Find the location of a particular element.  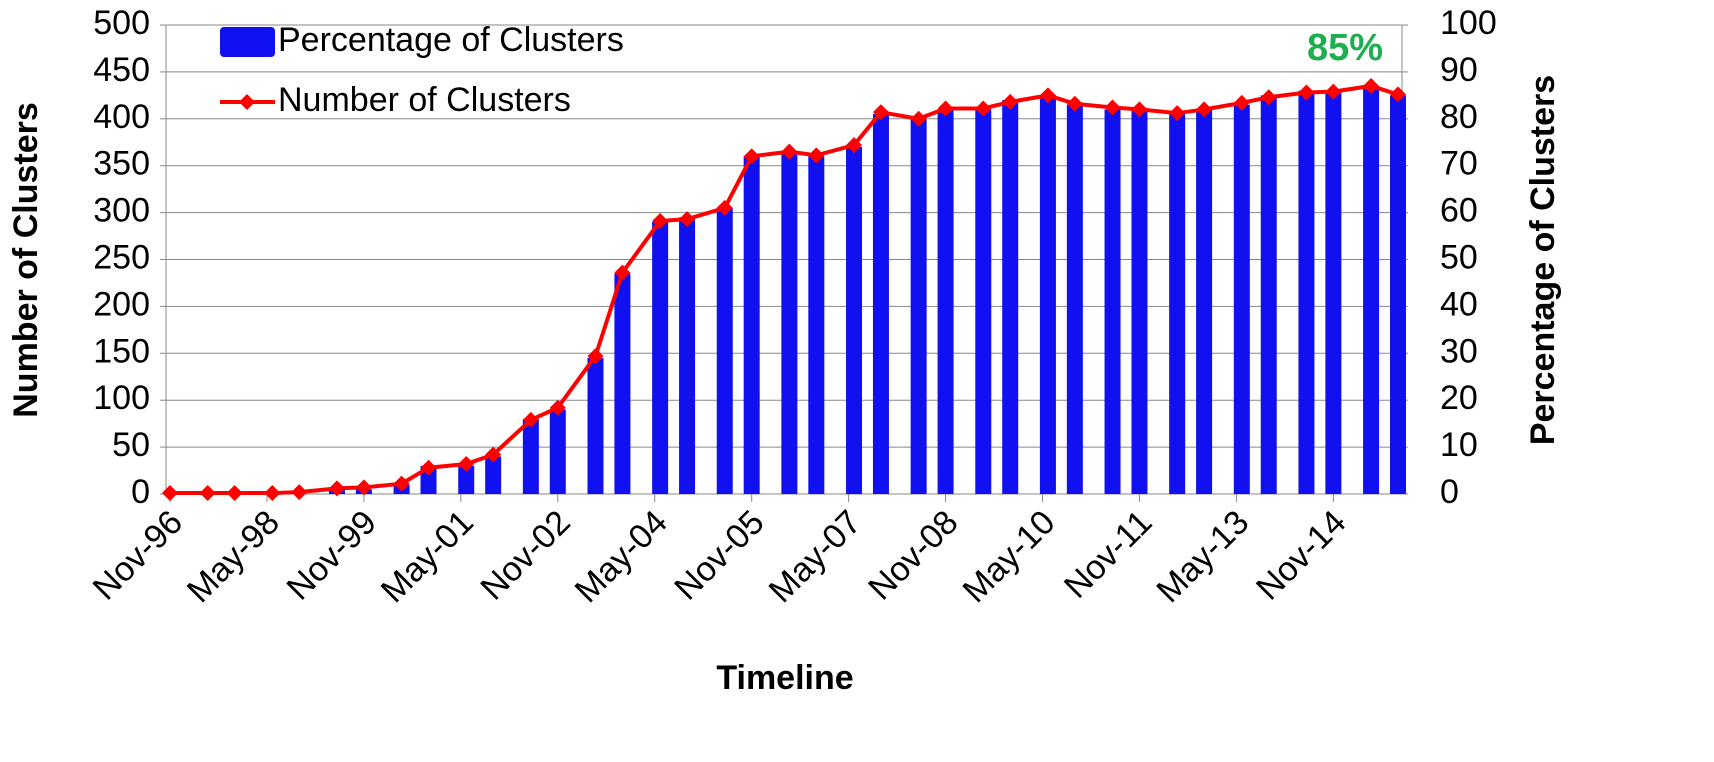

y-tick-label: 500 is located at coordinates (121, 23).